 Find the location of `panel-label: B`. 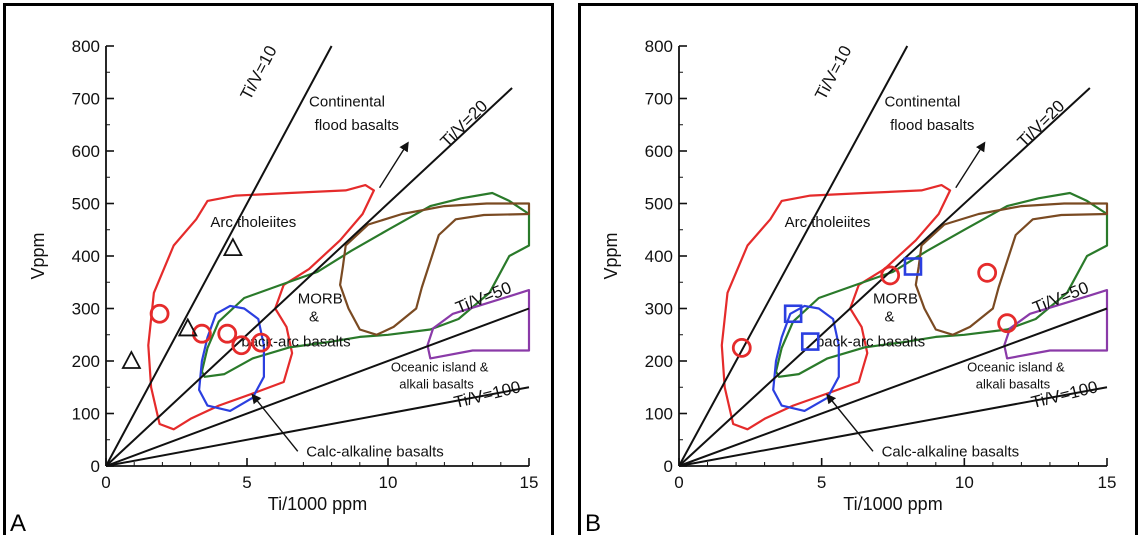

panel-label: B is located at coordinates (593, 523).